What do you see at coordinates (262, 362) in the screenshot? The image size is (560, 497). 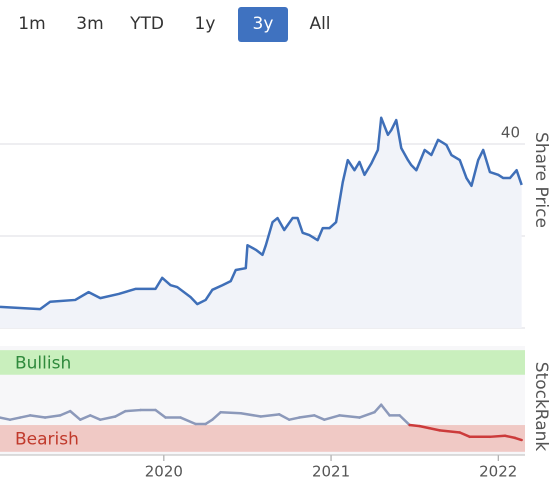 I see `band` at bounding box center [262, 362].